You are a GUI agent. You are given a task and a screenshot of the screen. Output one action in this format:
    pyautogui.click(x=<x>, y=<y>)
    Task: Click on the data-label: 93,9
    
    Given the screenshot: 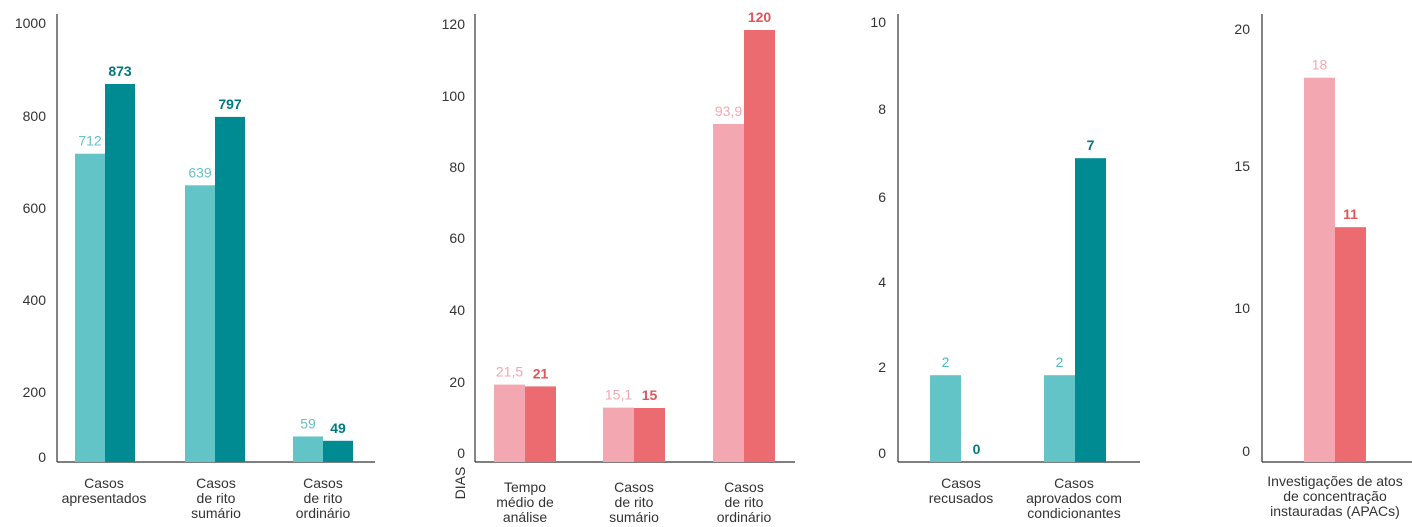 What is the action you would take?
    pyautogui.click(x=728, y=111)
    